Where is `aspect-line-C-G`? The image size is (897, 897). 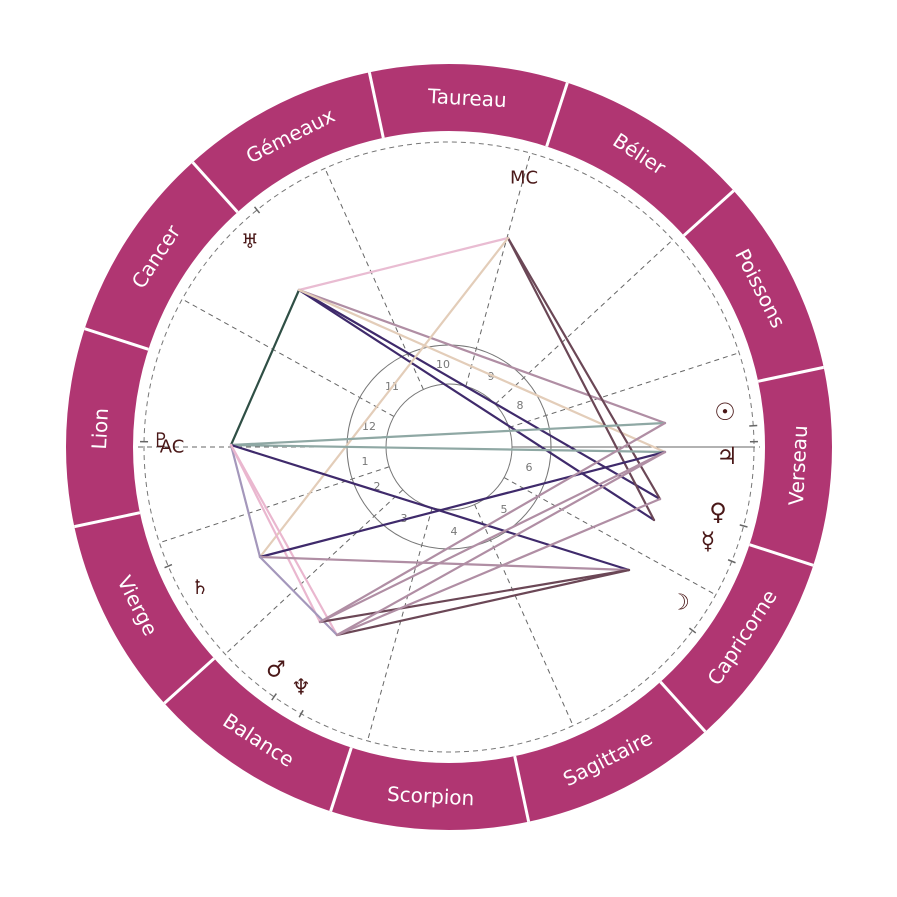 aspect-line-C-G is located at coordinates (581, 379).